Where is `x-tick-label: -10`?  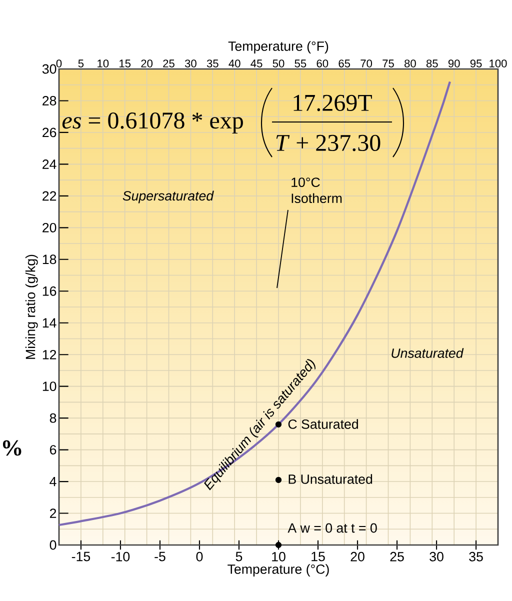 x-tick-label: -10 is located at coordinates (120, 557).